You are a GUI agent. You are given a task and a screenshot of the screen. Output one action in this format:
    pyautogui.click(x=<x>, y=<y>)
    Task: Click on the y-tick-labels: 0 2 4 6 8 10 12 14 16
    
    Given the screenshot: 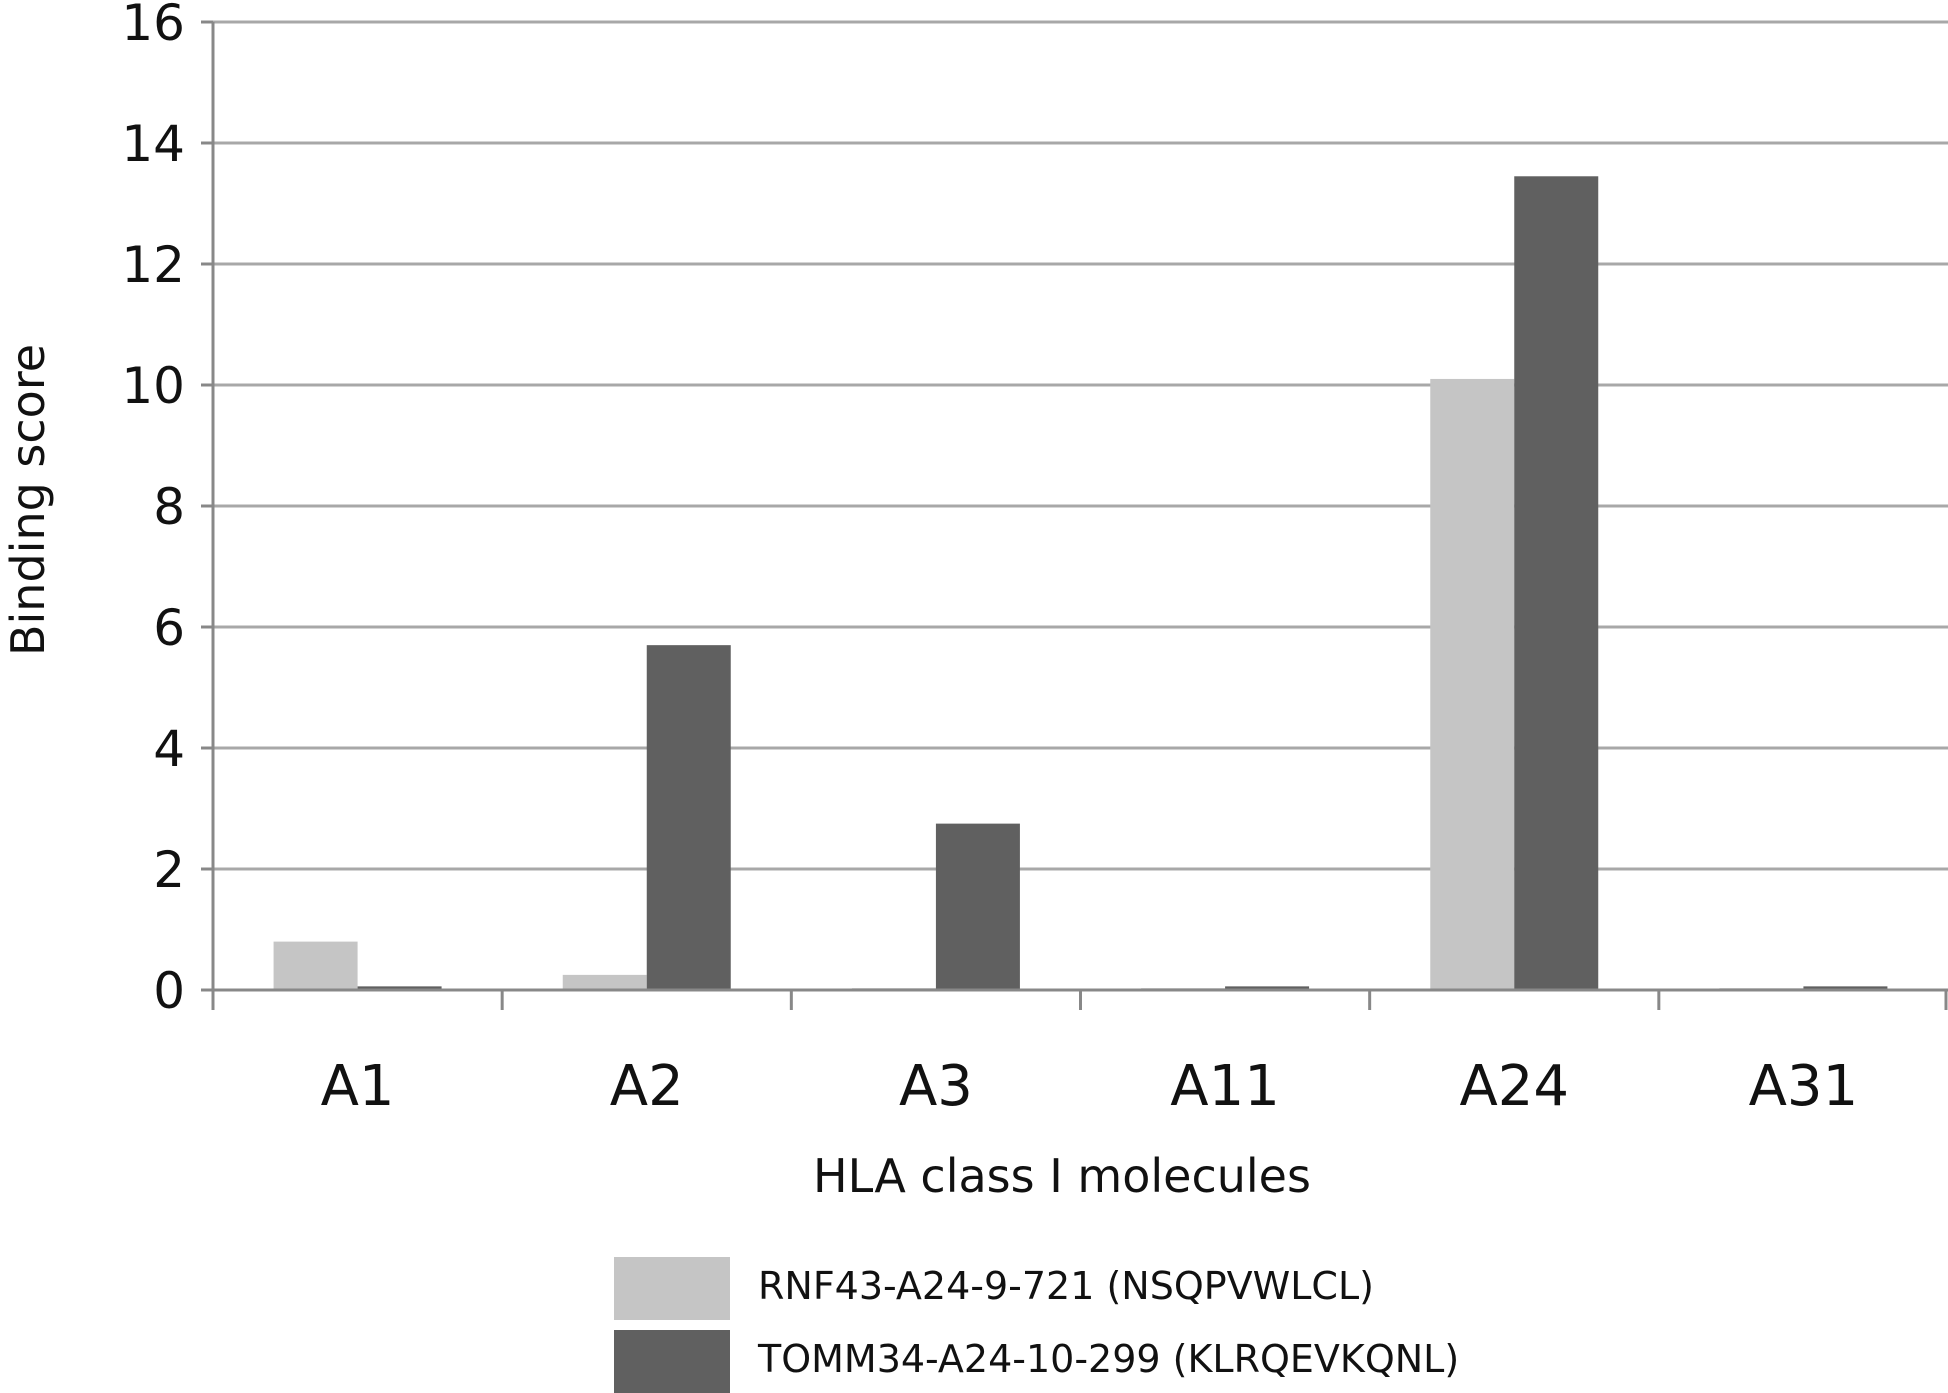 What is the action you would take?
    pyautogui.click(x=153, y=510)
    